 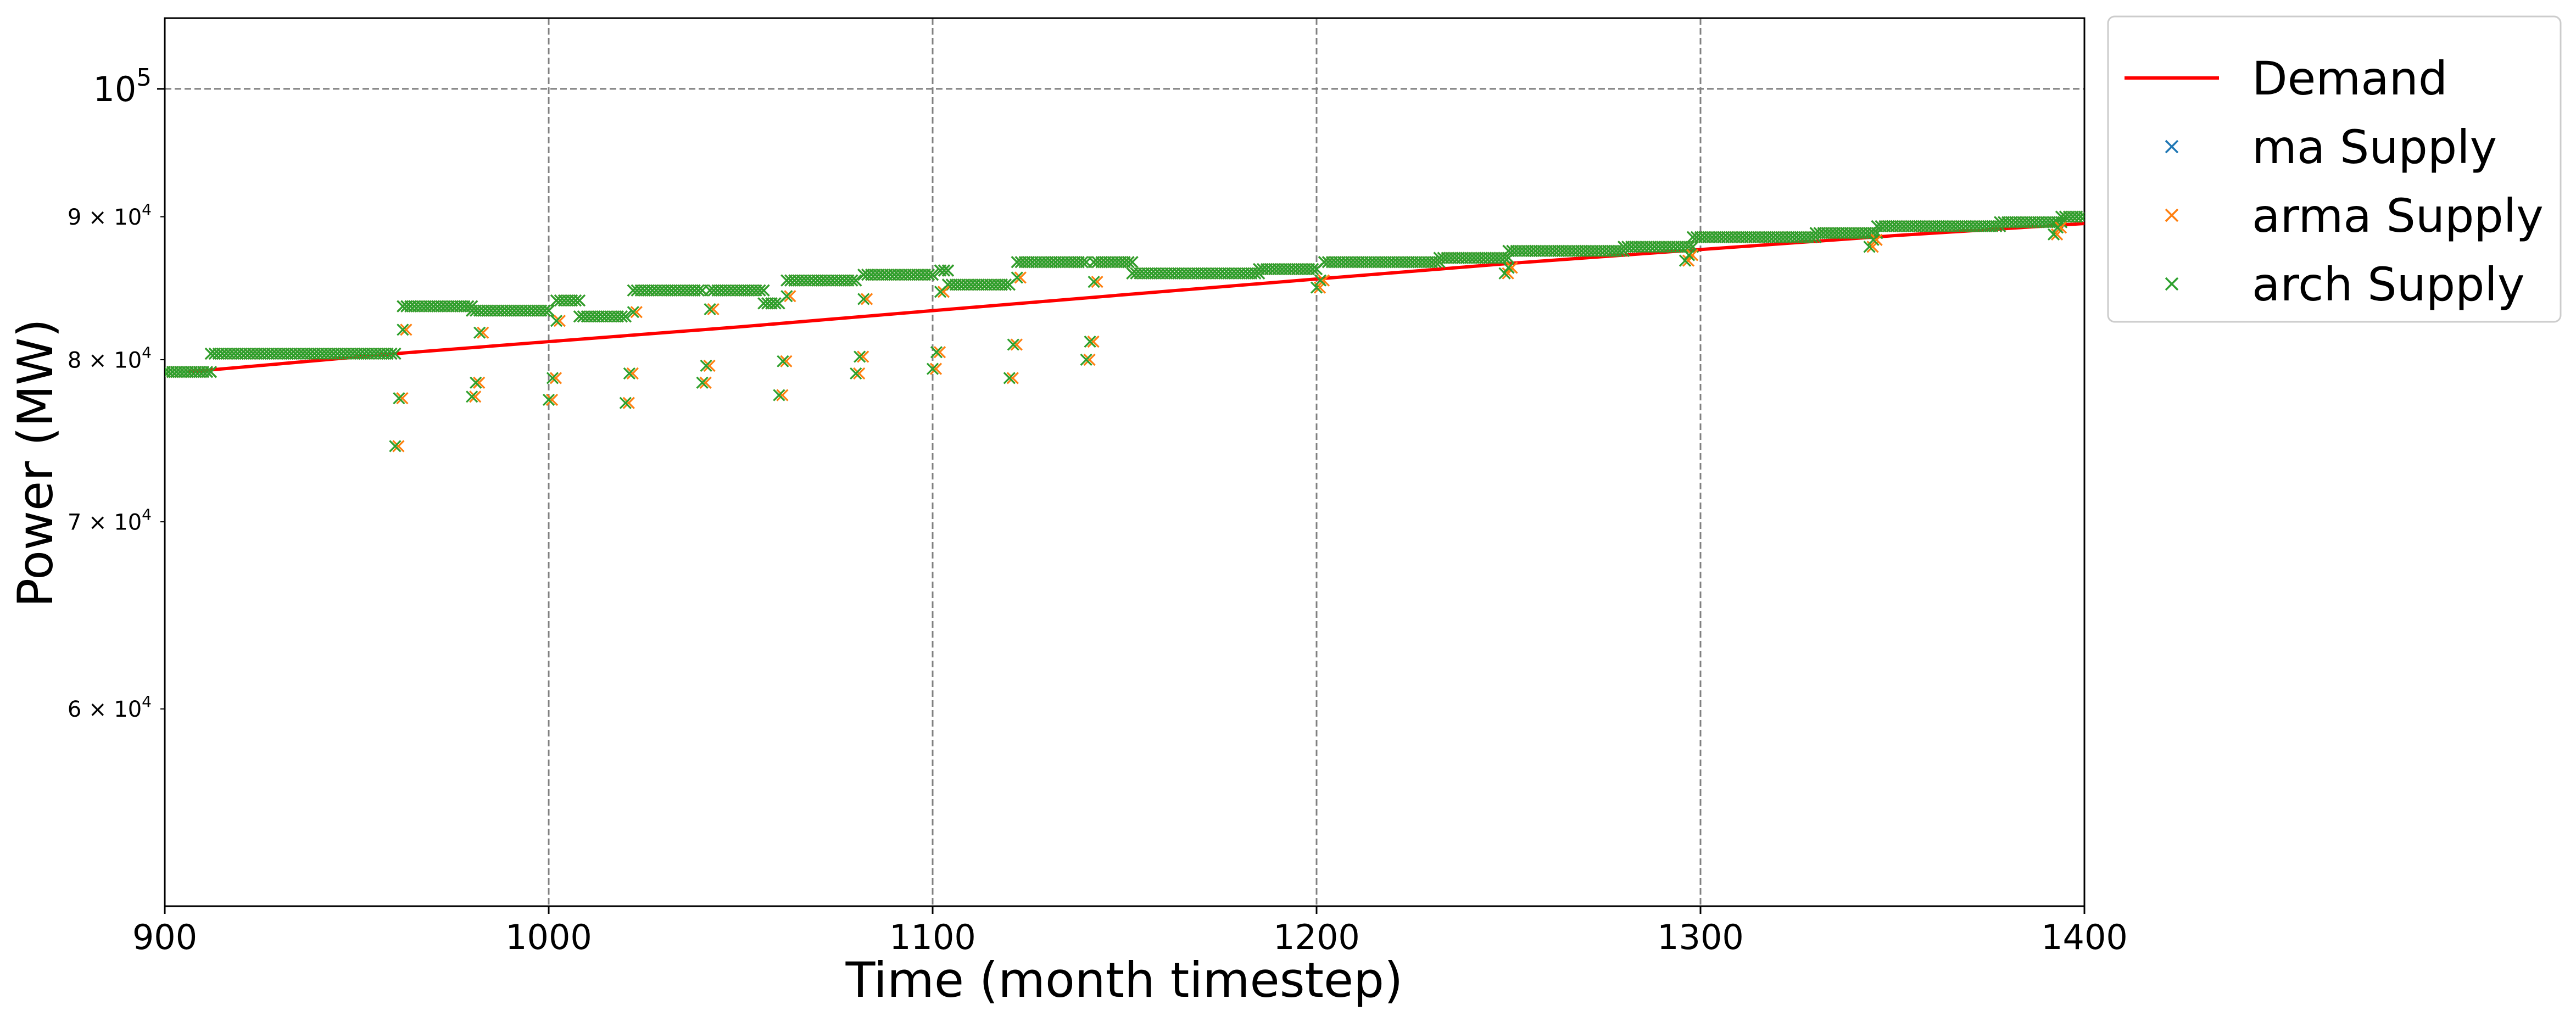 What do you see at coordinates (2172, 215) in the screenshot?
I see `legend-arma-marker-swatch` at bounding box center [2172, 215].